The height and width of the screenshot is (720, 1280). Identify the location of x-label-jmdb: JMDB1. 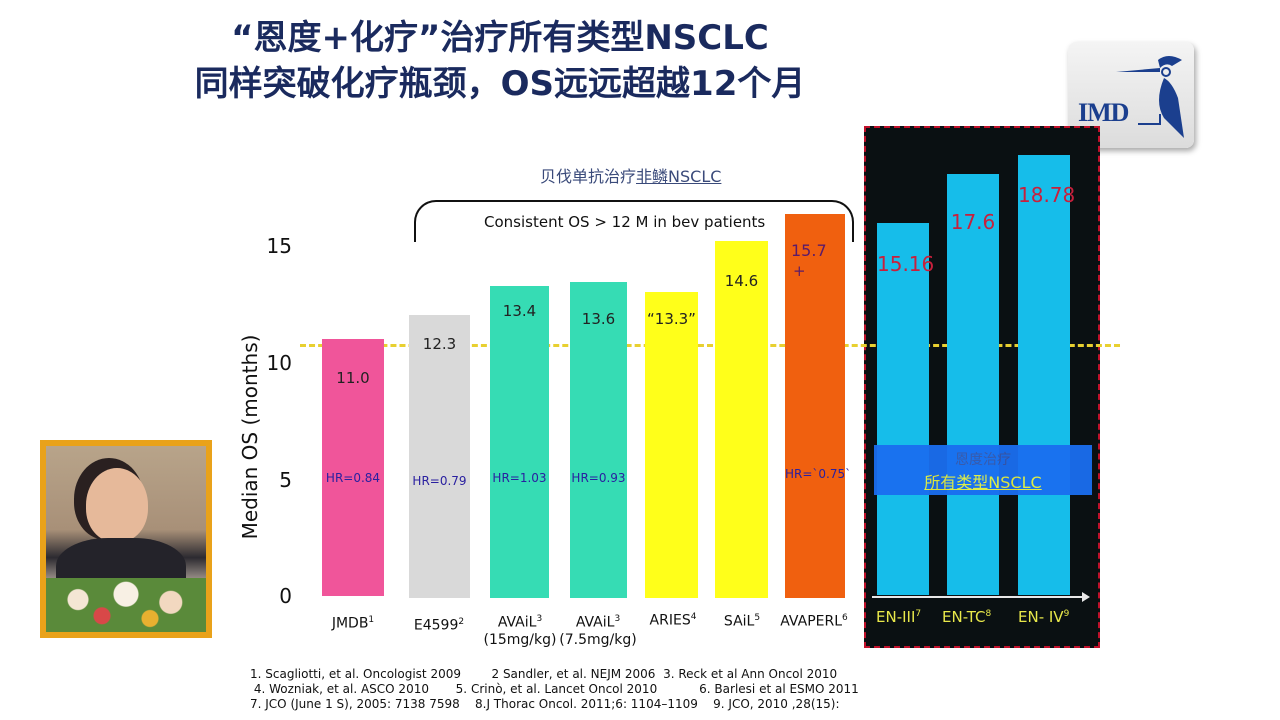
(353, 623).